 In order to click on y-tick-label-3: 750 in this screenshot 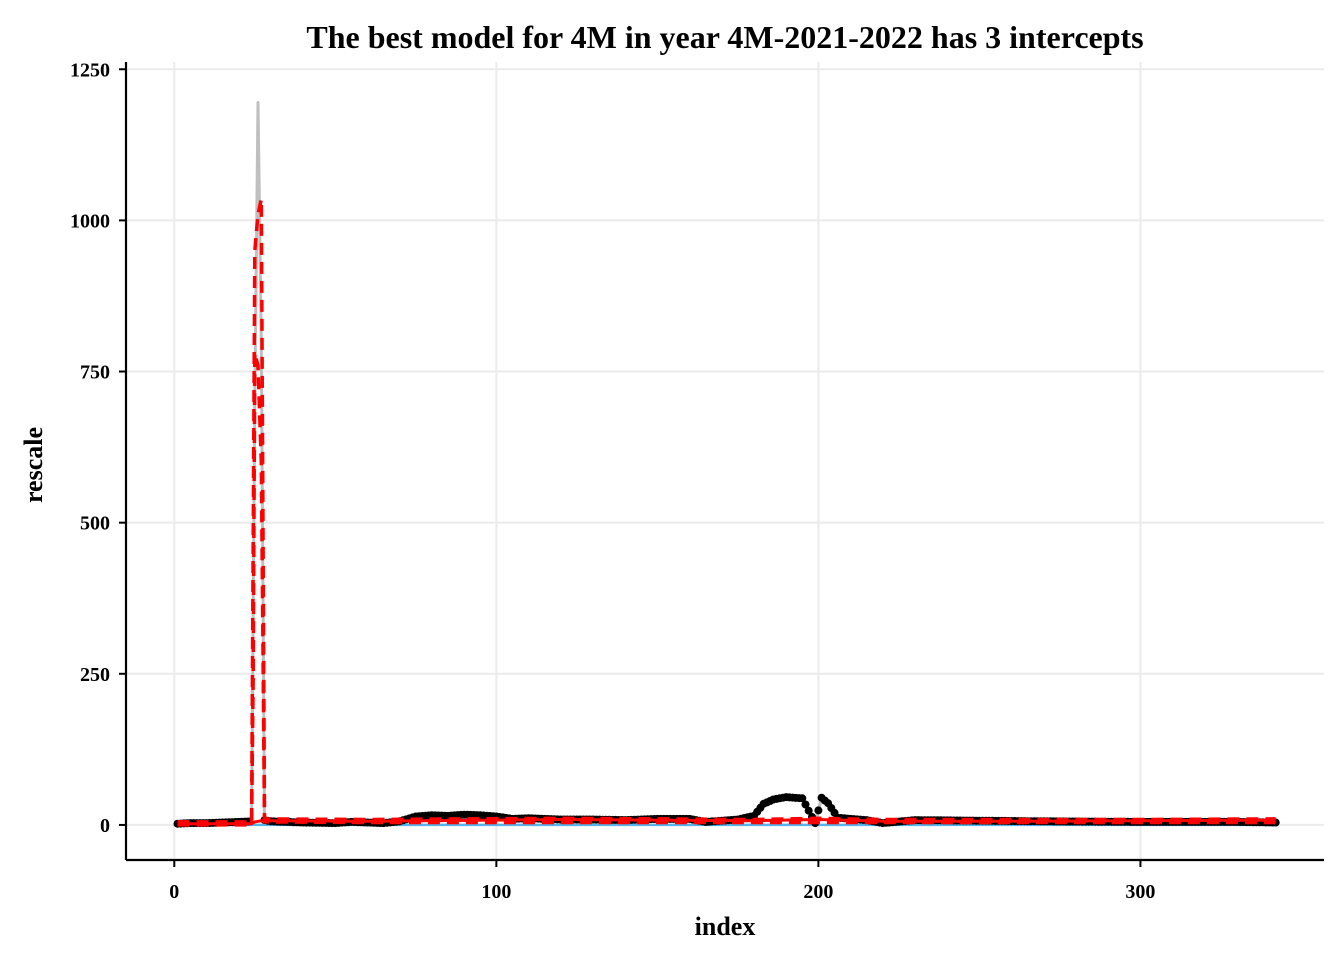, I will do `click(95, 373)`.